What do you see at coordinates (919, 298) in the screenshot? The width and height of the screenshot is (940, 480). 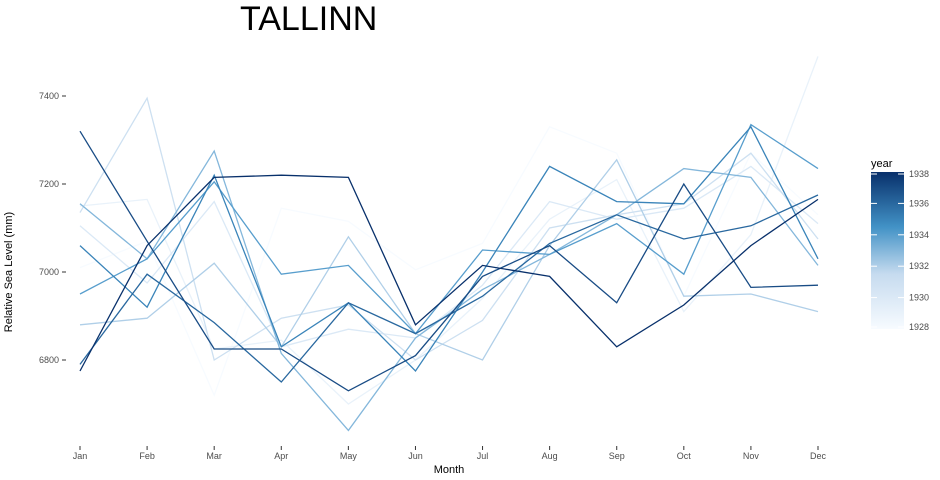 I see `legend-tick-label: 1930` at bounding box center [919, 298].